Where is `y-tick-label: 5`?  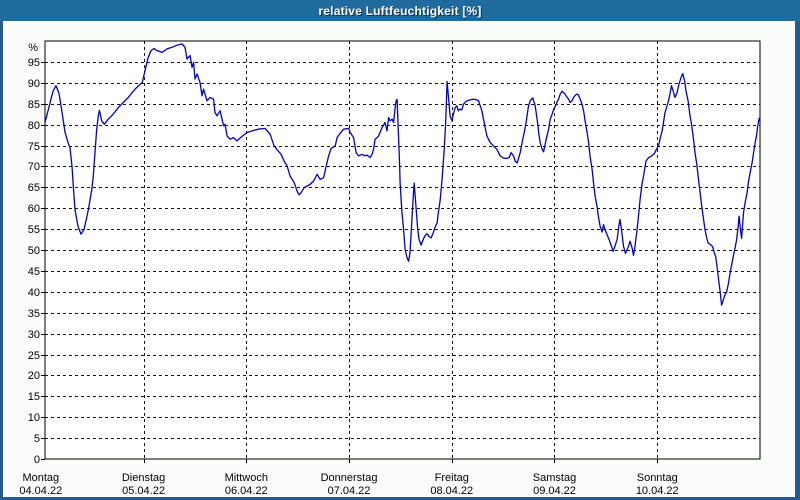 y-tick-label: 5 is located at coordinates (37, 439).